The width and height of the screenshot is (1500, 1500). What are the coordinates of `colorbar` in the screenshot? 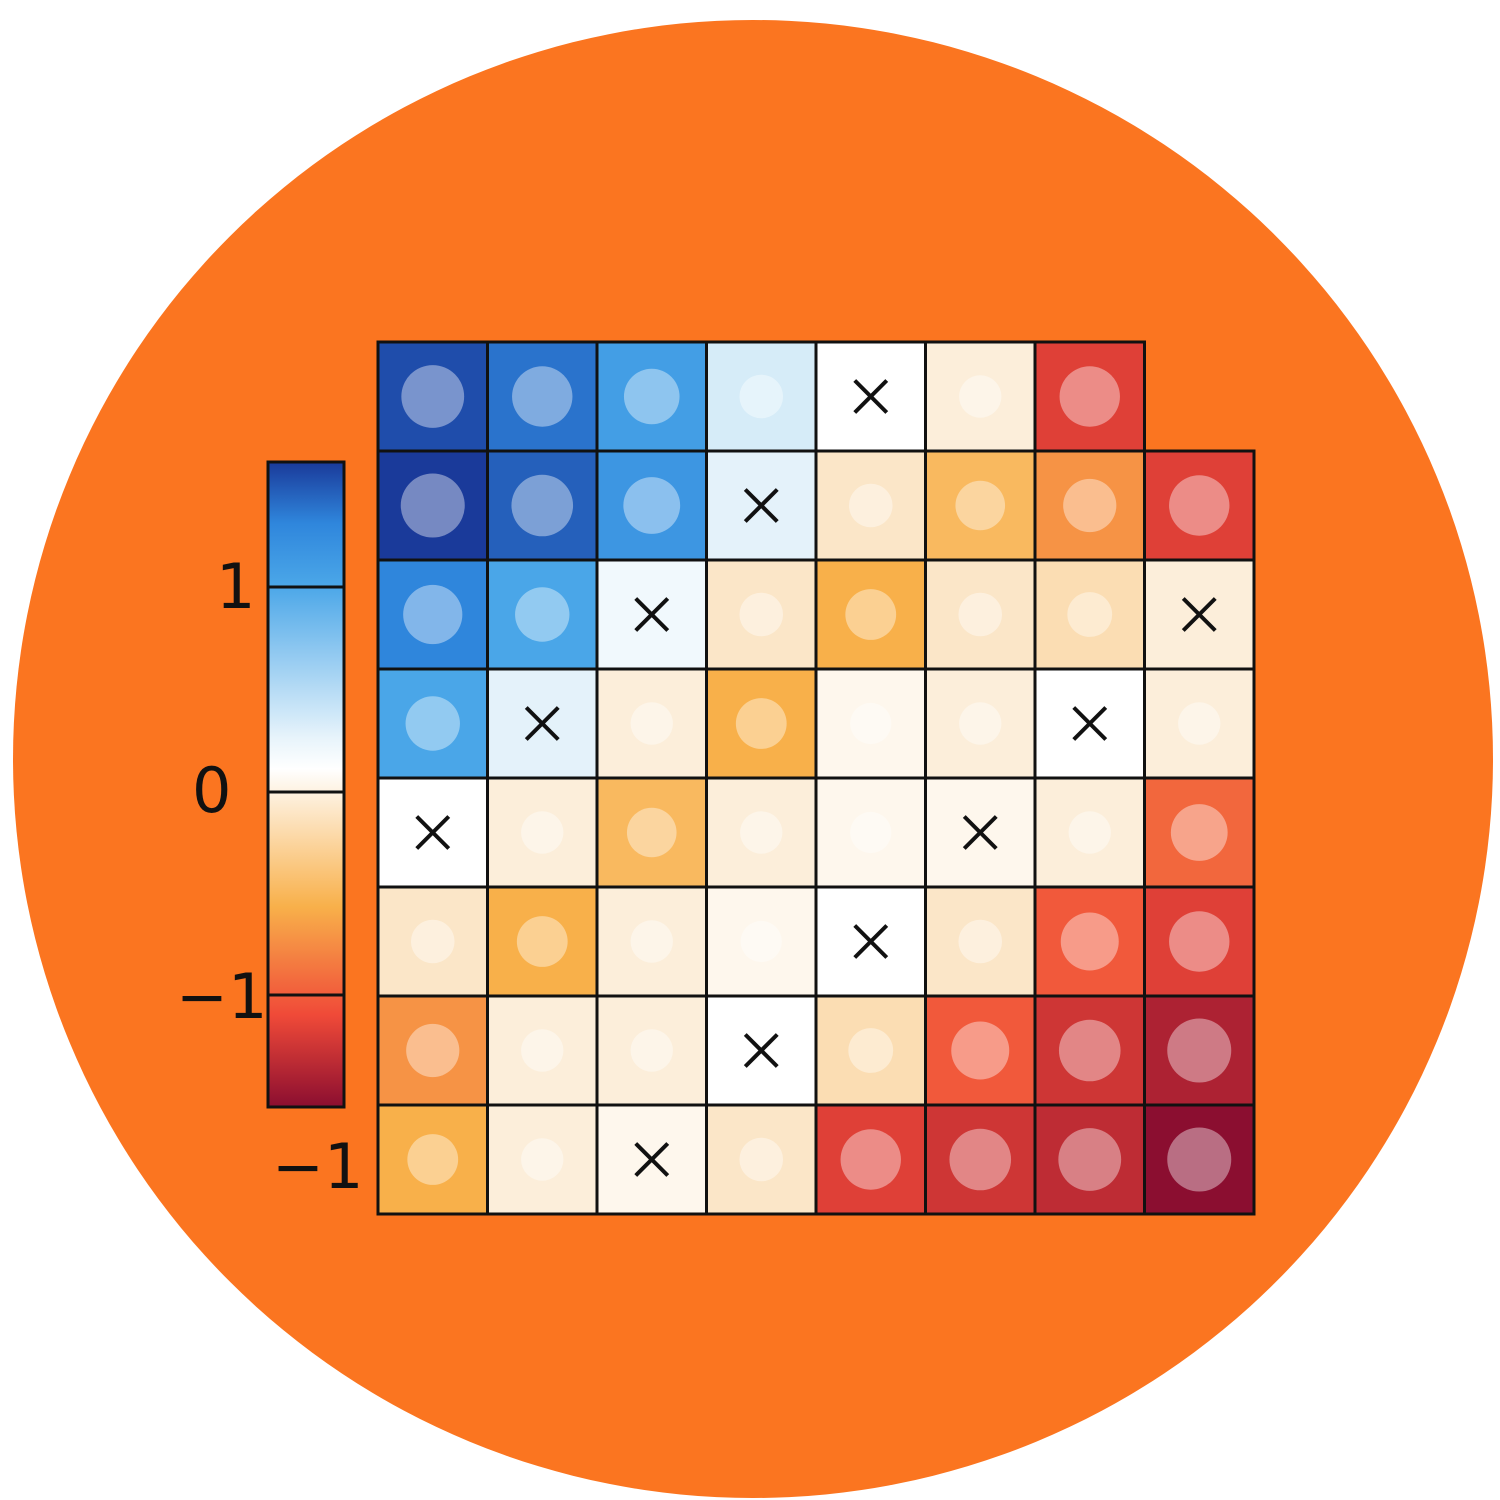 It's located at (306, 784).